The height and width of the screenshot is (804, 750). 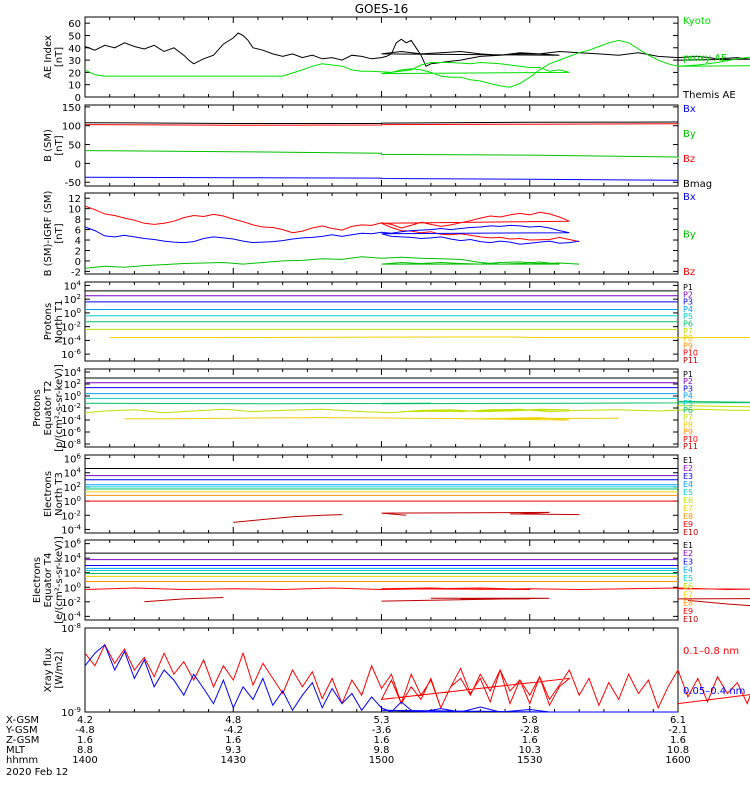 I want to click on panel-frame-bsm, so click(x=381, y=145).